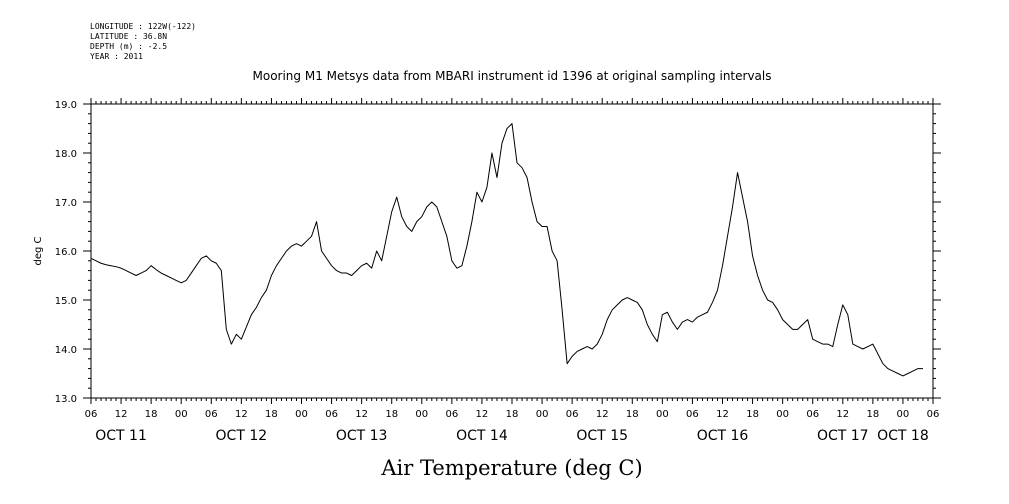 The width and height of the screenshot is (1009, 504). Describe the element at coordinates (38, 250) in the screenshot. I see `y-axis-label: deg C` at that location.